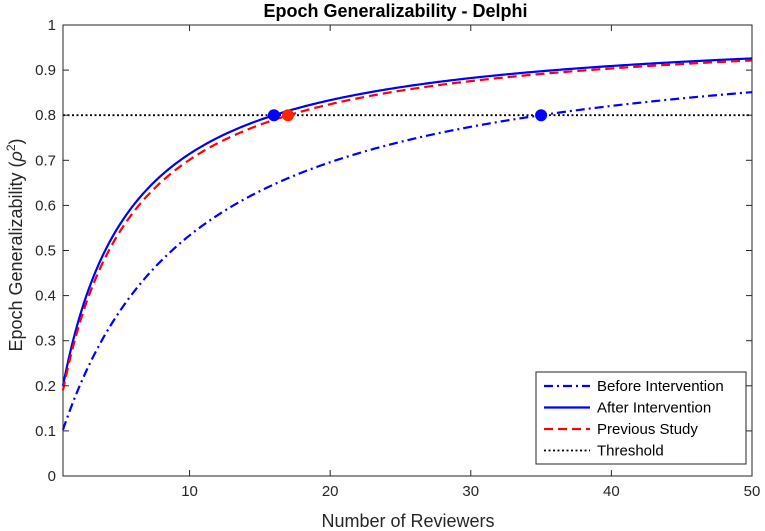  I want to click on y-axis-label-main: Epoch Generalizability (, so click(16, 256).